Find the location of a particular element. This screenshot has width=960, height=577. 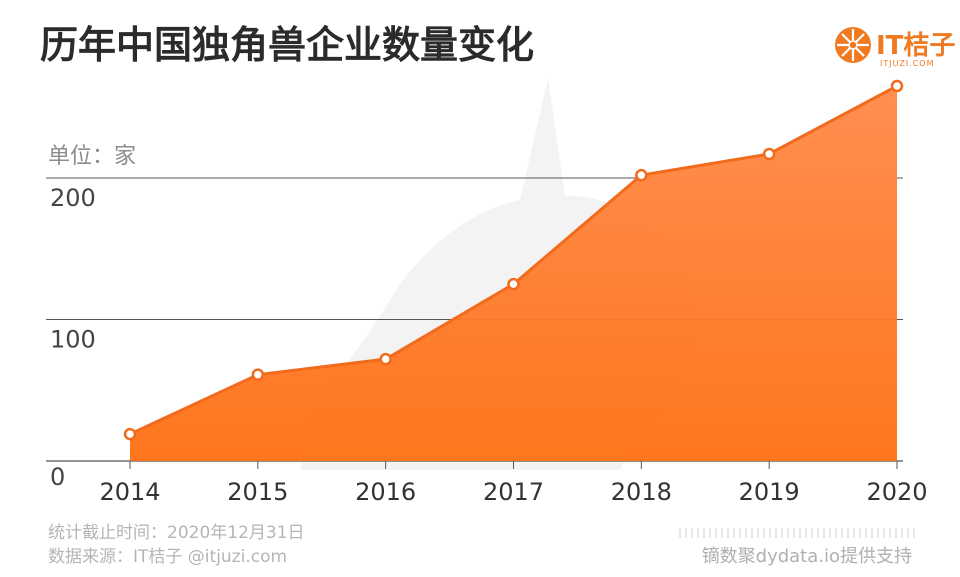

itjuzi-logo: IT桔子 ITJUZI.COM is located at coordinates (895, 47).